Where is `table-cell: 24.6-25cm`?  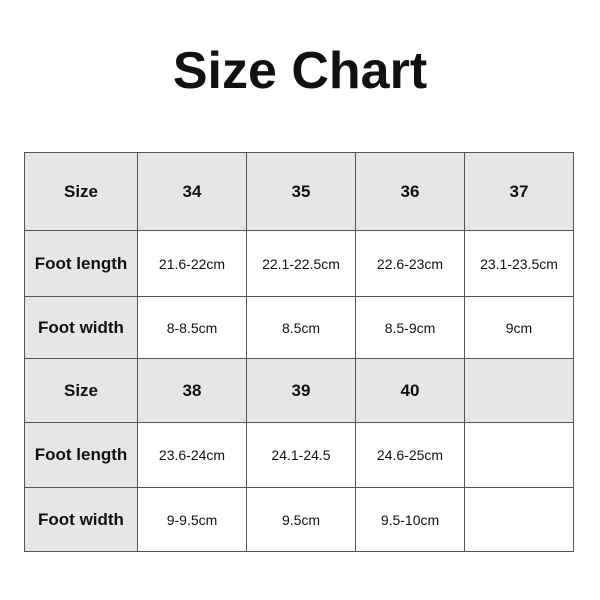 table-cell: 24.6-25cm is located at coordinates (410, 455).